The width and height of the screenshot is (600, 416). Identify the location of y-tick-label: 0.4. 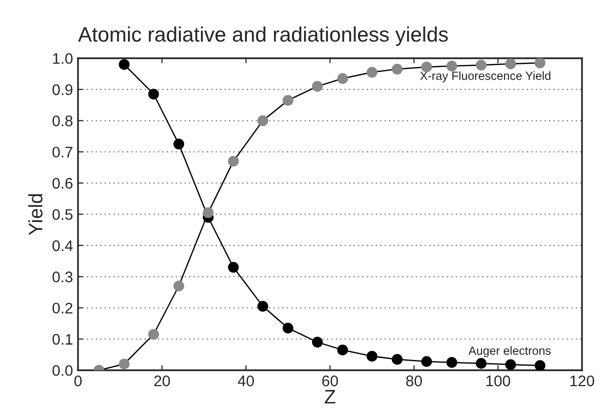
(62, 246).